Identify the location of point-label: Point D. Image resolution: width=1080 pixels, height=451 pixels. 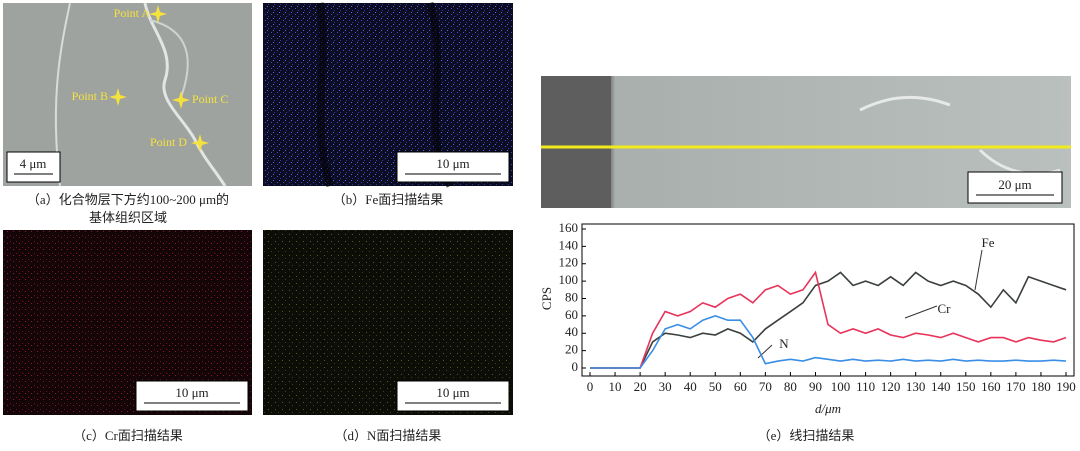
(168, 142).